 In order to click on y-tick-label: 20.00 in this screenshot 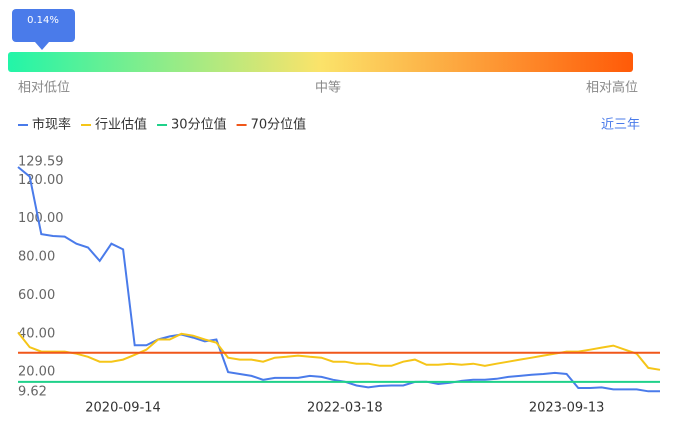, I will do `click(36, 372)`.